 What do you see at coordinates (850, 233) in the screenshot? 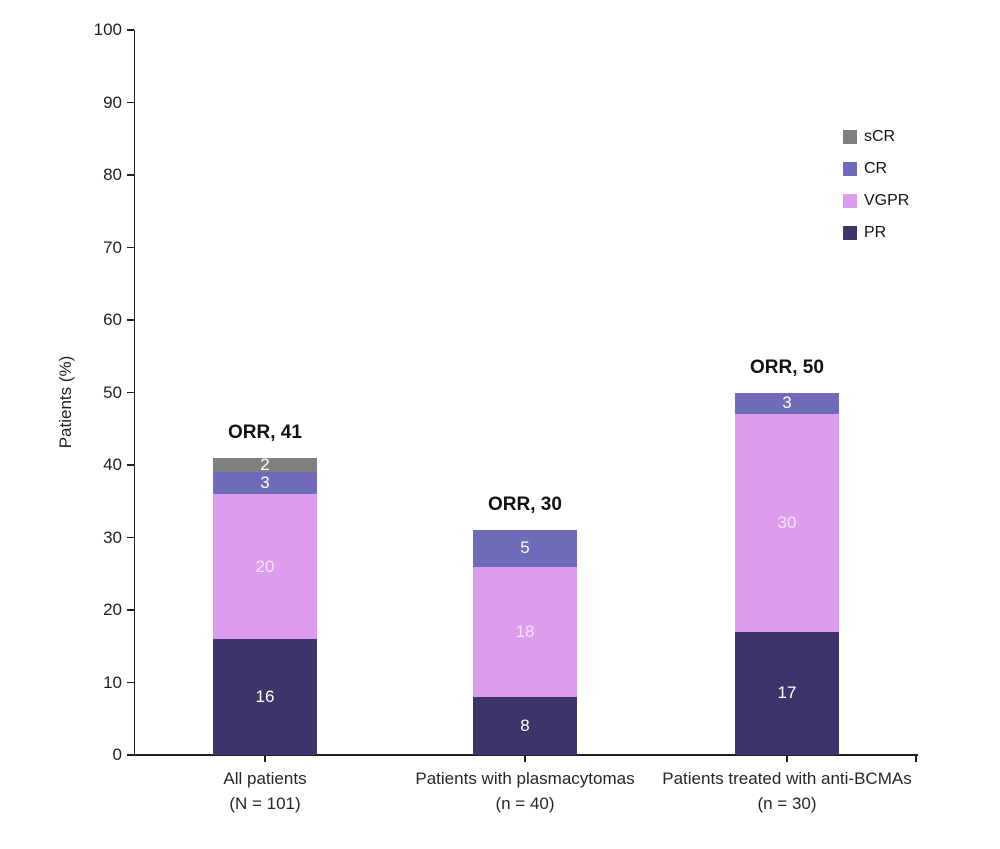
I see `legend-swatch-pr` at bounding box center [850, 233].